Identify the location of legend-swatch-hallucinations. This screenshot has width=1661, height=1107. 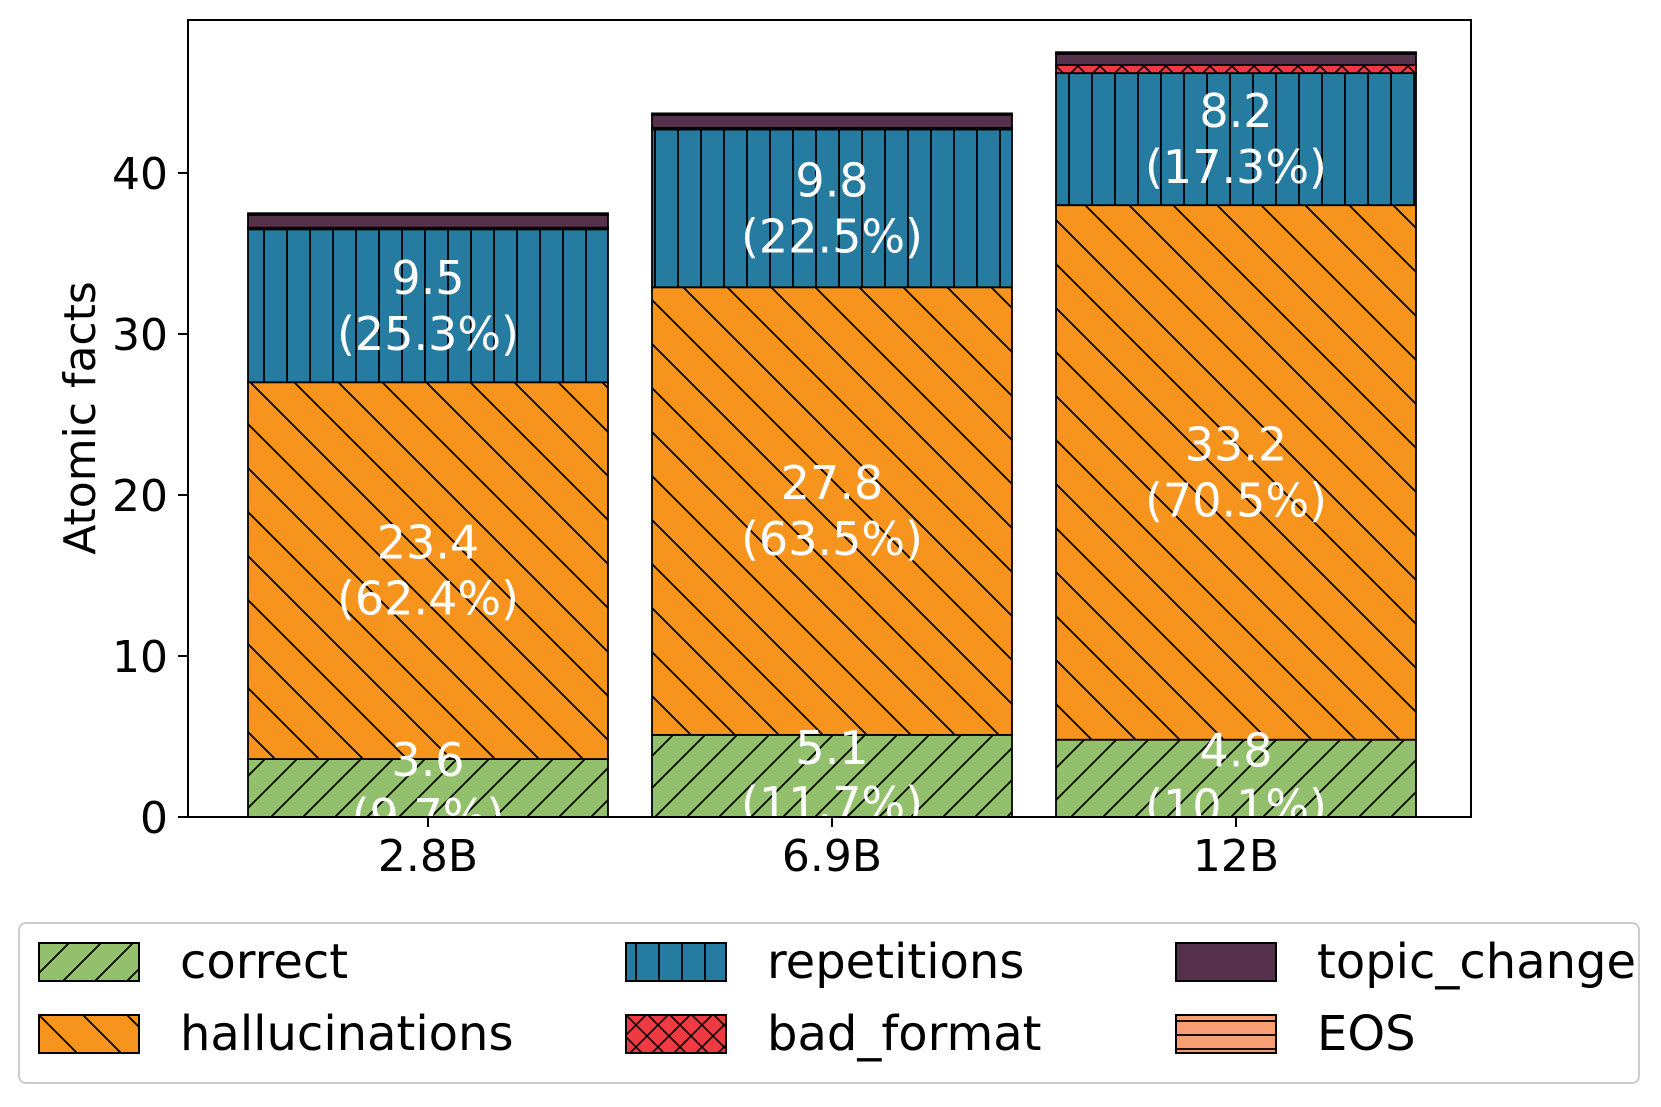
(89, 1034).